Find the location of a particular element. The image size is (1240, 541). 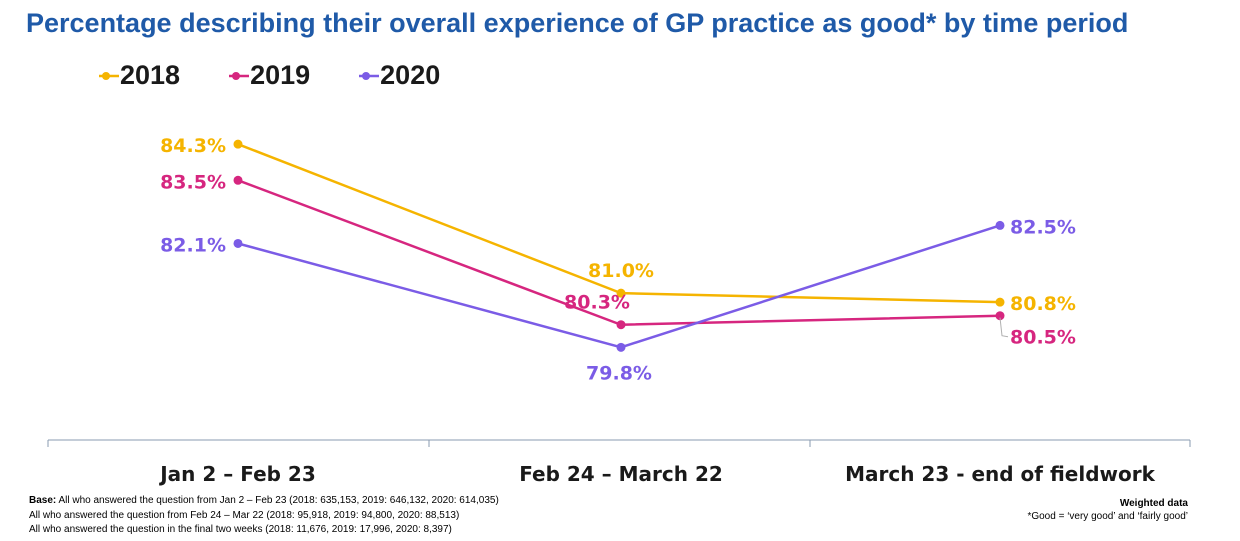

data-label-2019: 83.5% is located at coordinates (193, 182).